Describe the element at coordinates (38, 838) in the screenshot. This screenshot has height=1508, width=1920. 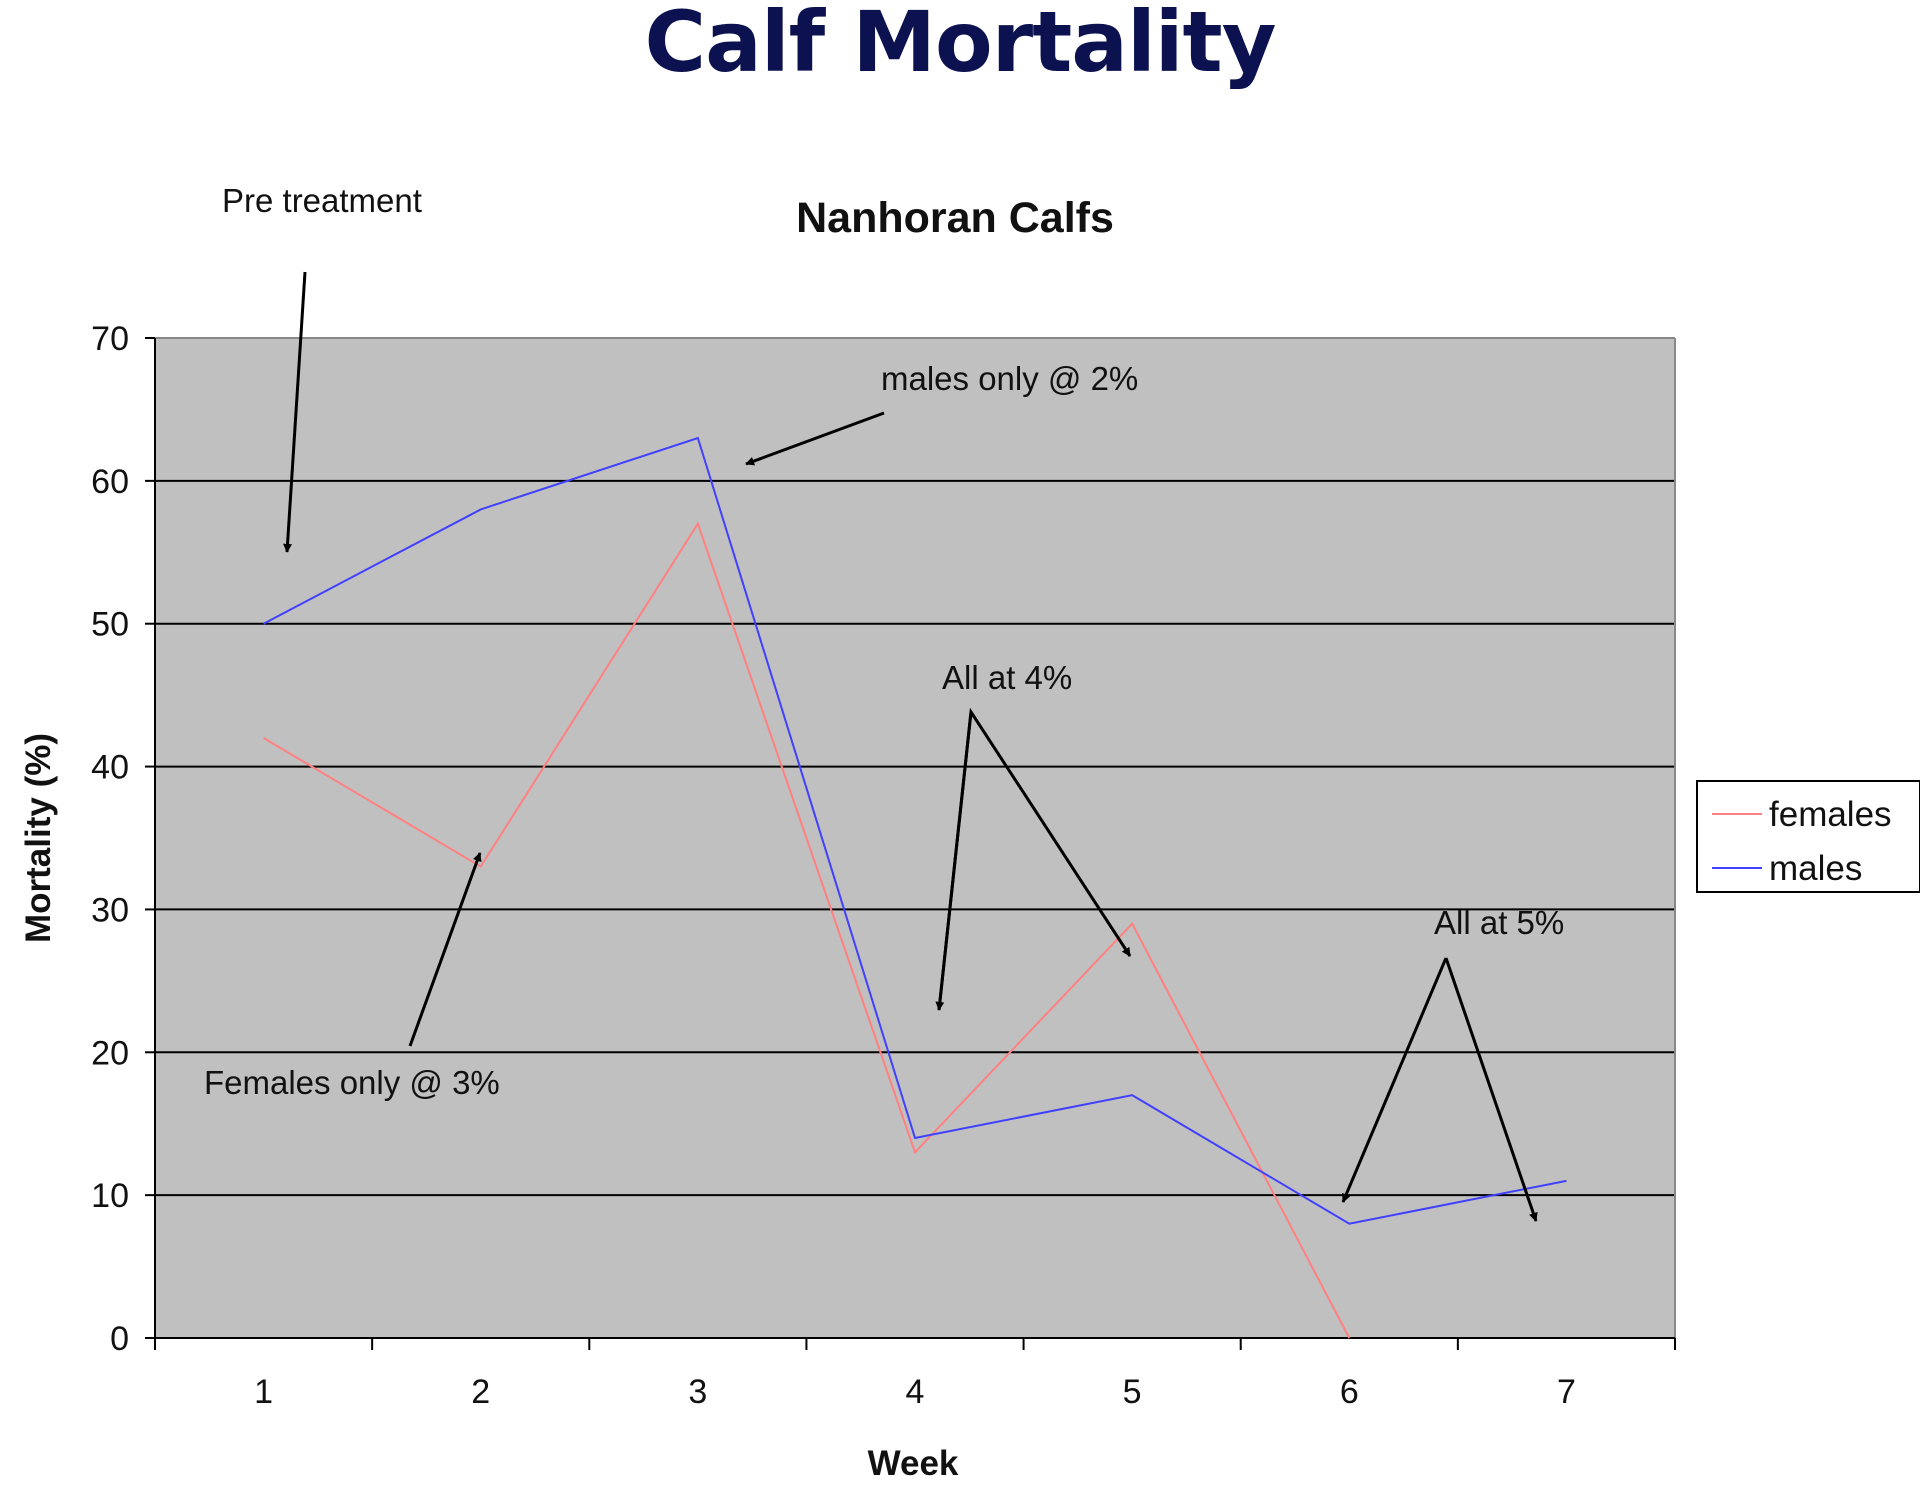
I see `y-axis-title: Mortality (%)` at that location.